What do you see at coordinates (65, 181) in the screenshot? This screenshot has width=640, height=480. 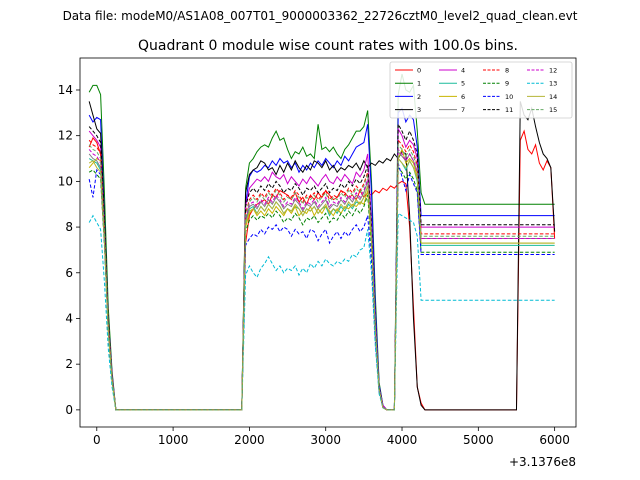 I see `y-tick-label: 10` at bounding box center [65, 181].